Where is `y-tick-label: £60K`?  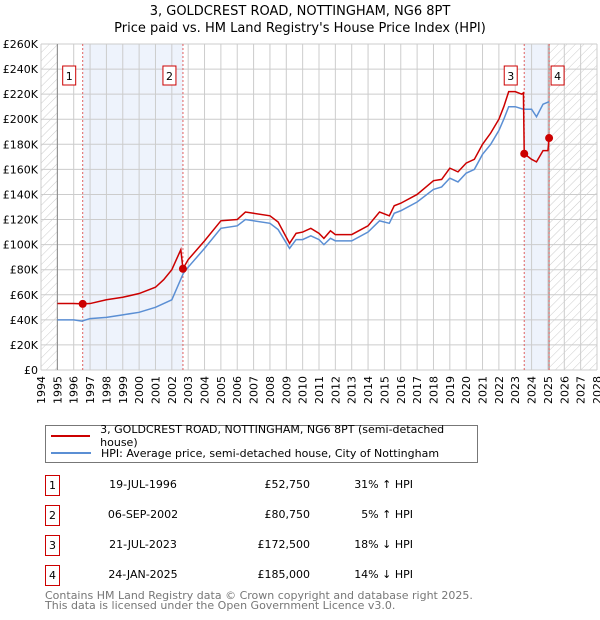 y-tick-label: £60K is located at coordinates (24, 295).